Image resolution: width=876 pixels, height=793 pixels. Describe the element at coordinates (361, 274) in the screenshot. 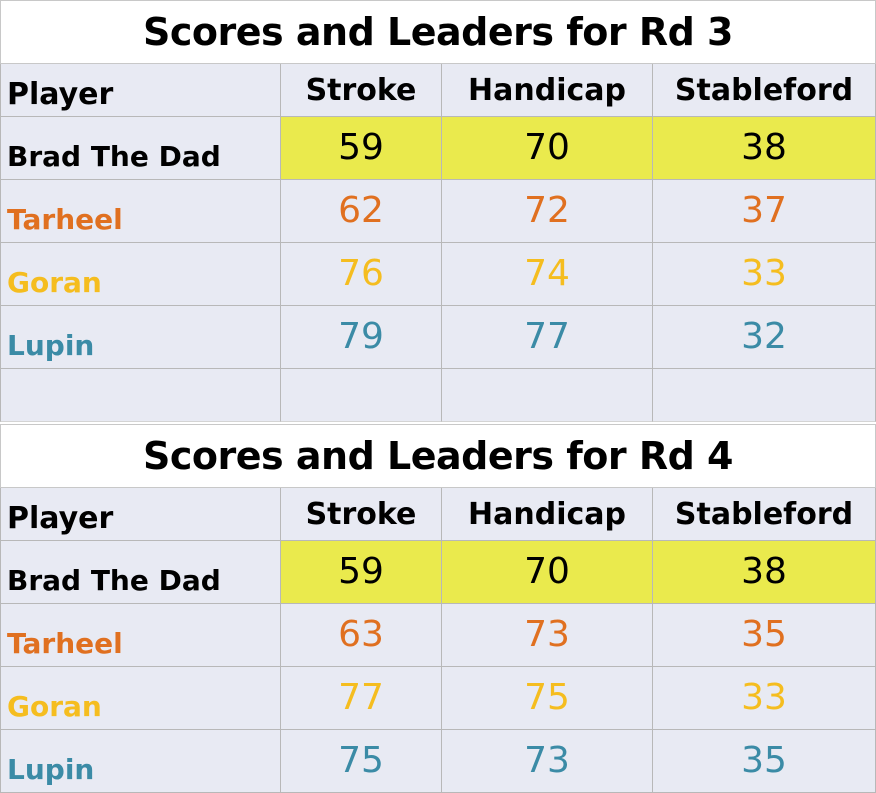

I see `stroke-score-cell: 76` at that location.